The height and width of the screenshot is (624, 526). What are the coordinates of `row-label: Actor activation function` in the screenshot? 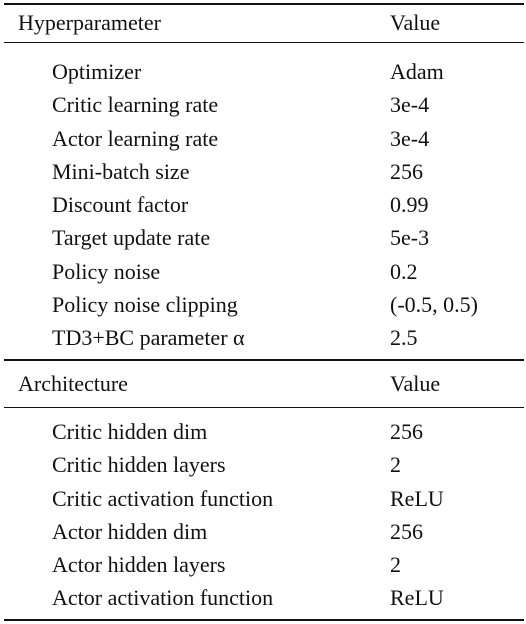 It's located at (163, 598).